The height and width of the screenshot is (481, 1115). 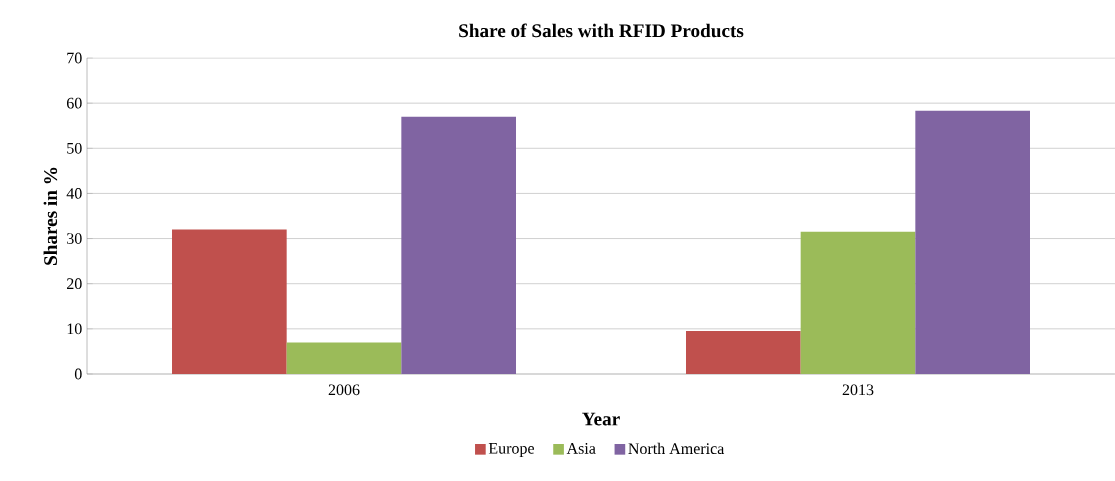 I want to click on x-axis-title: Year, so click(x=601, y=419).